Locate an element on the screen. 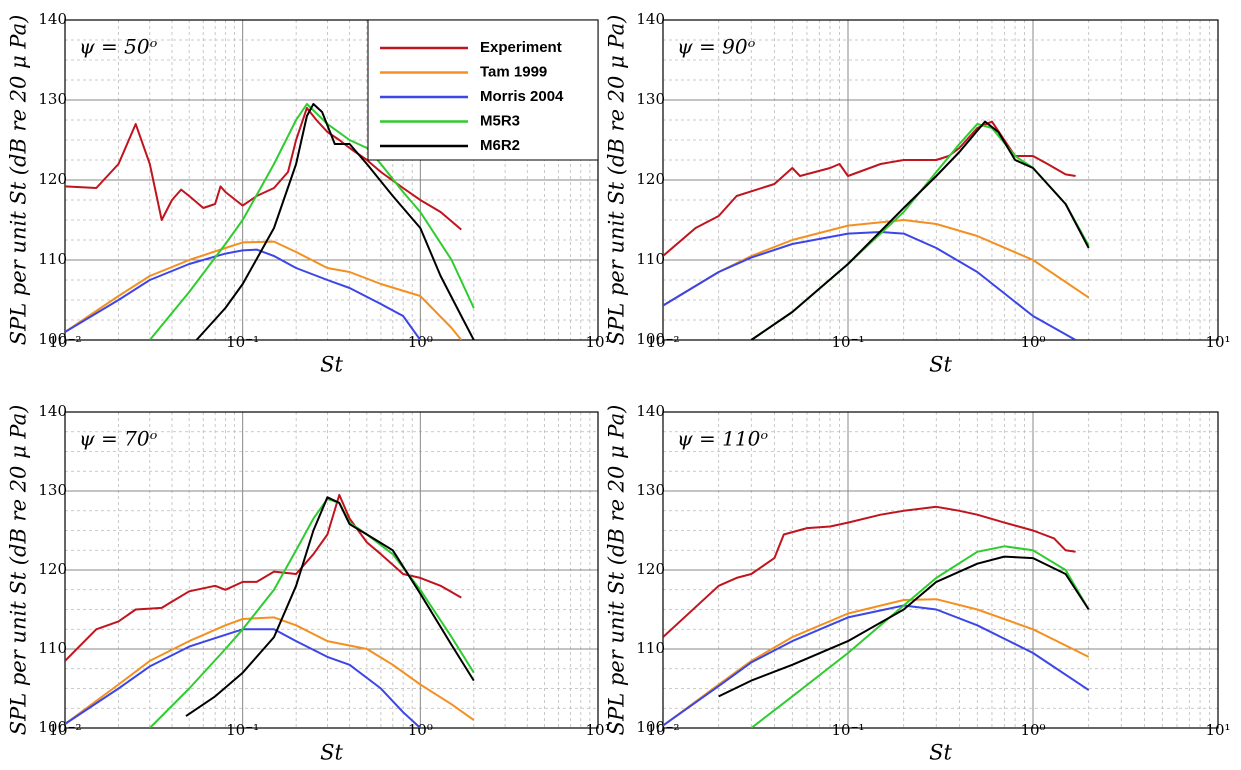  legend-label: M6R2 is located at coordinates (500, 145).